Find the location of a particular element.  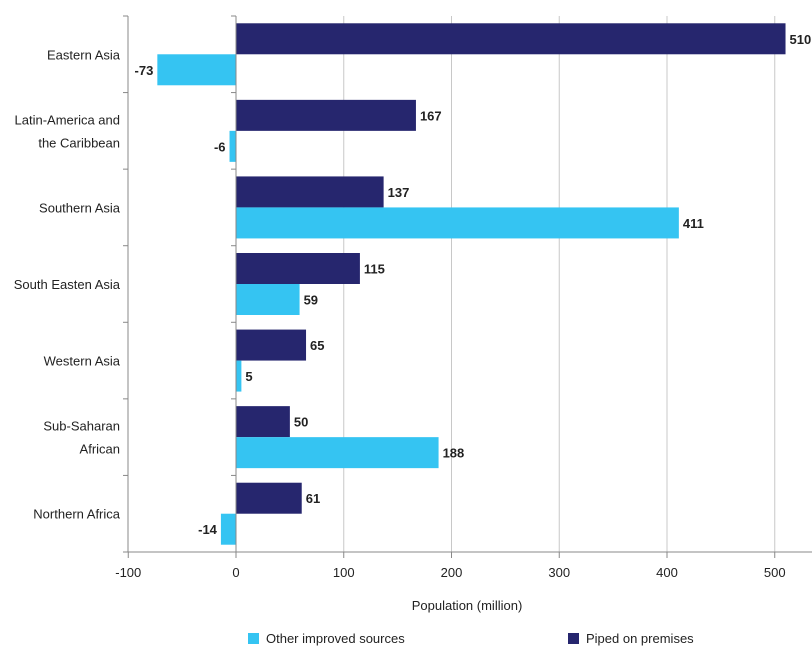

data-label: -6 is located at coordinates (220, 146).